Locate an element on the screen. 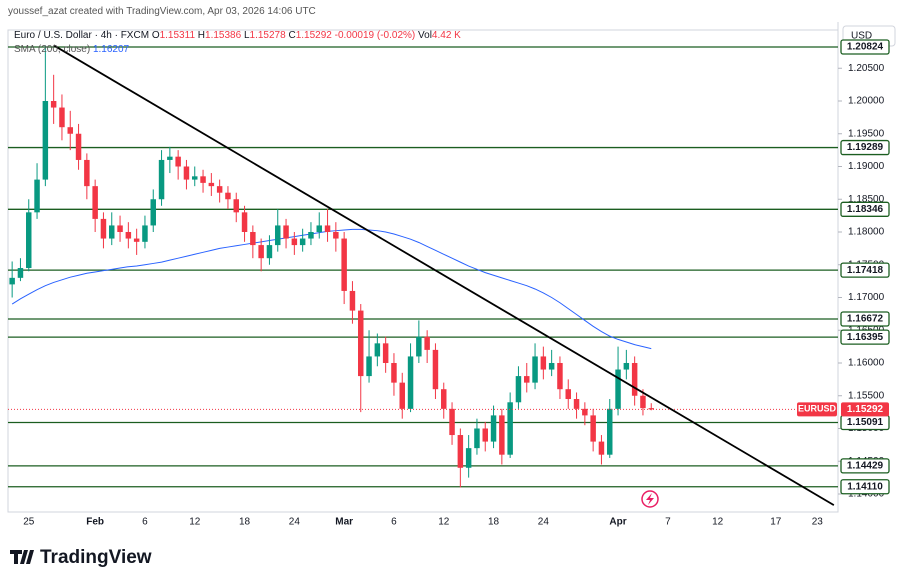 The image size is (900, 584). ohlc-legend: O1.15311 H1.15386 L1.15278 C1.15292 is located at coordinates (243, 35).